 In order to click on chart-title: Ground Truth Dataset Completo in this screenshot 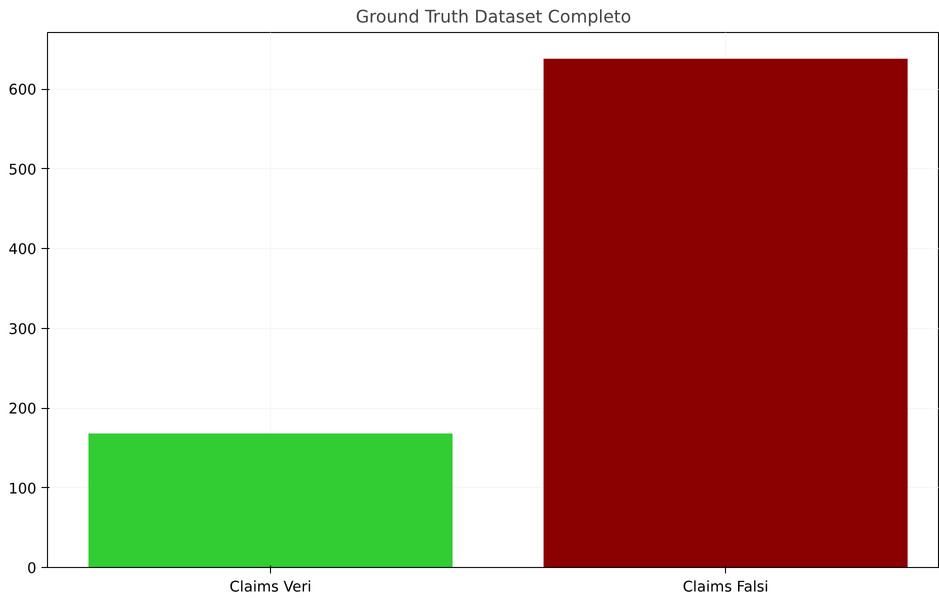, I will do `click(494, 18)`.